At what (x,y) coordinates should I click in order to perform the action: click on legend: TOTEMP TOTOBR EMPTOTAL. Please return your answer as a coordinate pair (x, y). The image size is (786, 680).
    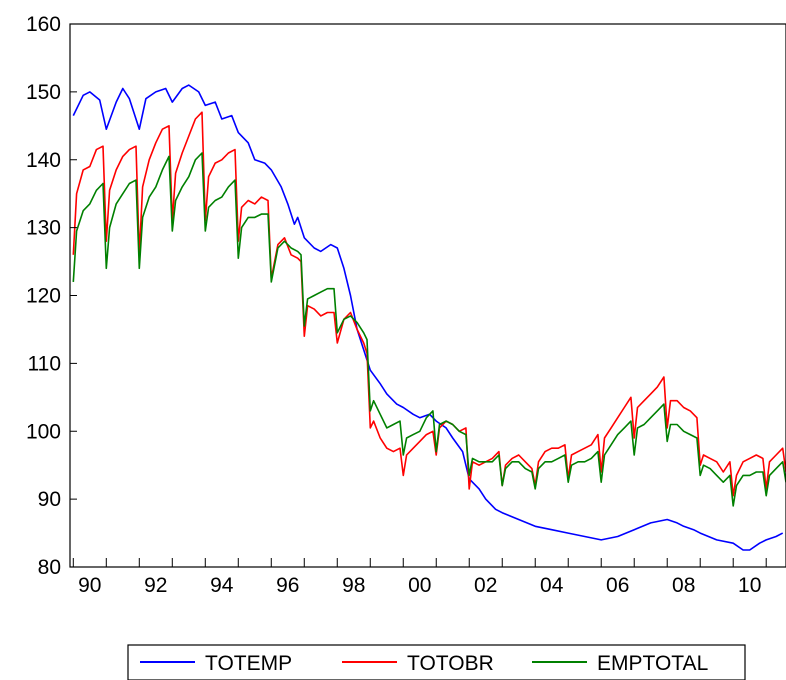
    Looking at the image, I should click on (436, 662).